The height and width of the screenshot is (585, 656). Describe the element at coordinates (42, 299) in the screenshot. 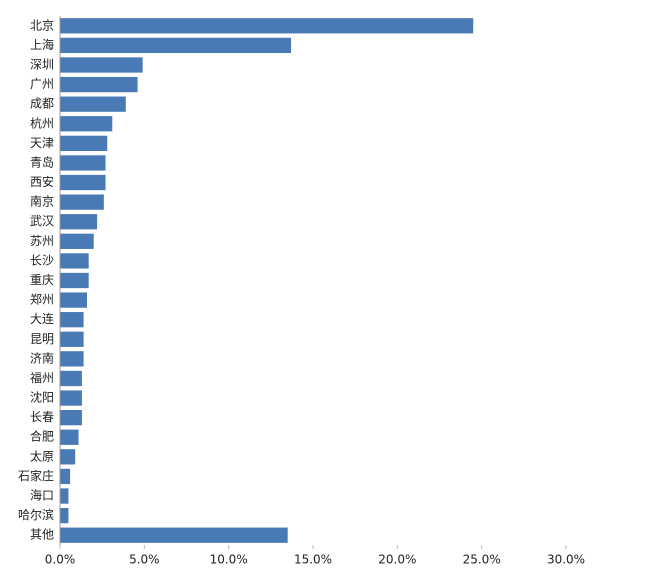

I see `y-tick-label: 郑州` at that location.